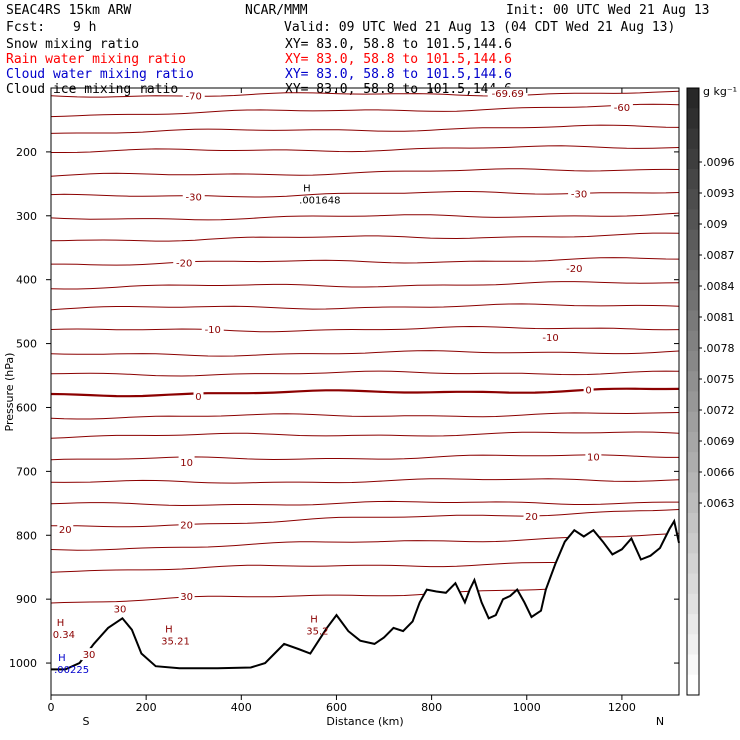  What do you see at coordinates (61, 623) in the screenshot?
I see `extremum-h-2: H` at bounding box center [61, 623].